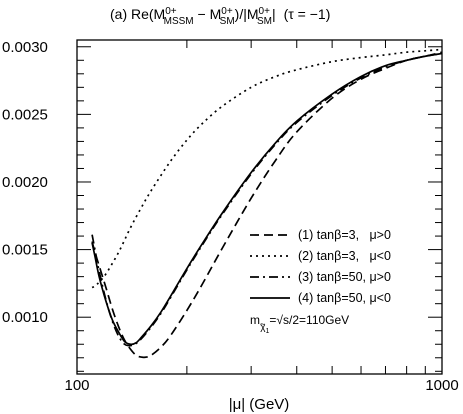  Describe the element at coordinates (441, 385) in the screenshot. I see `x-tick-label: 1000` at that location.